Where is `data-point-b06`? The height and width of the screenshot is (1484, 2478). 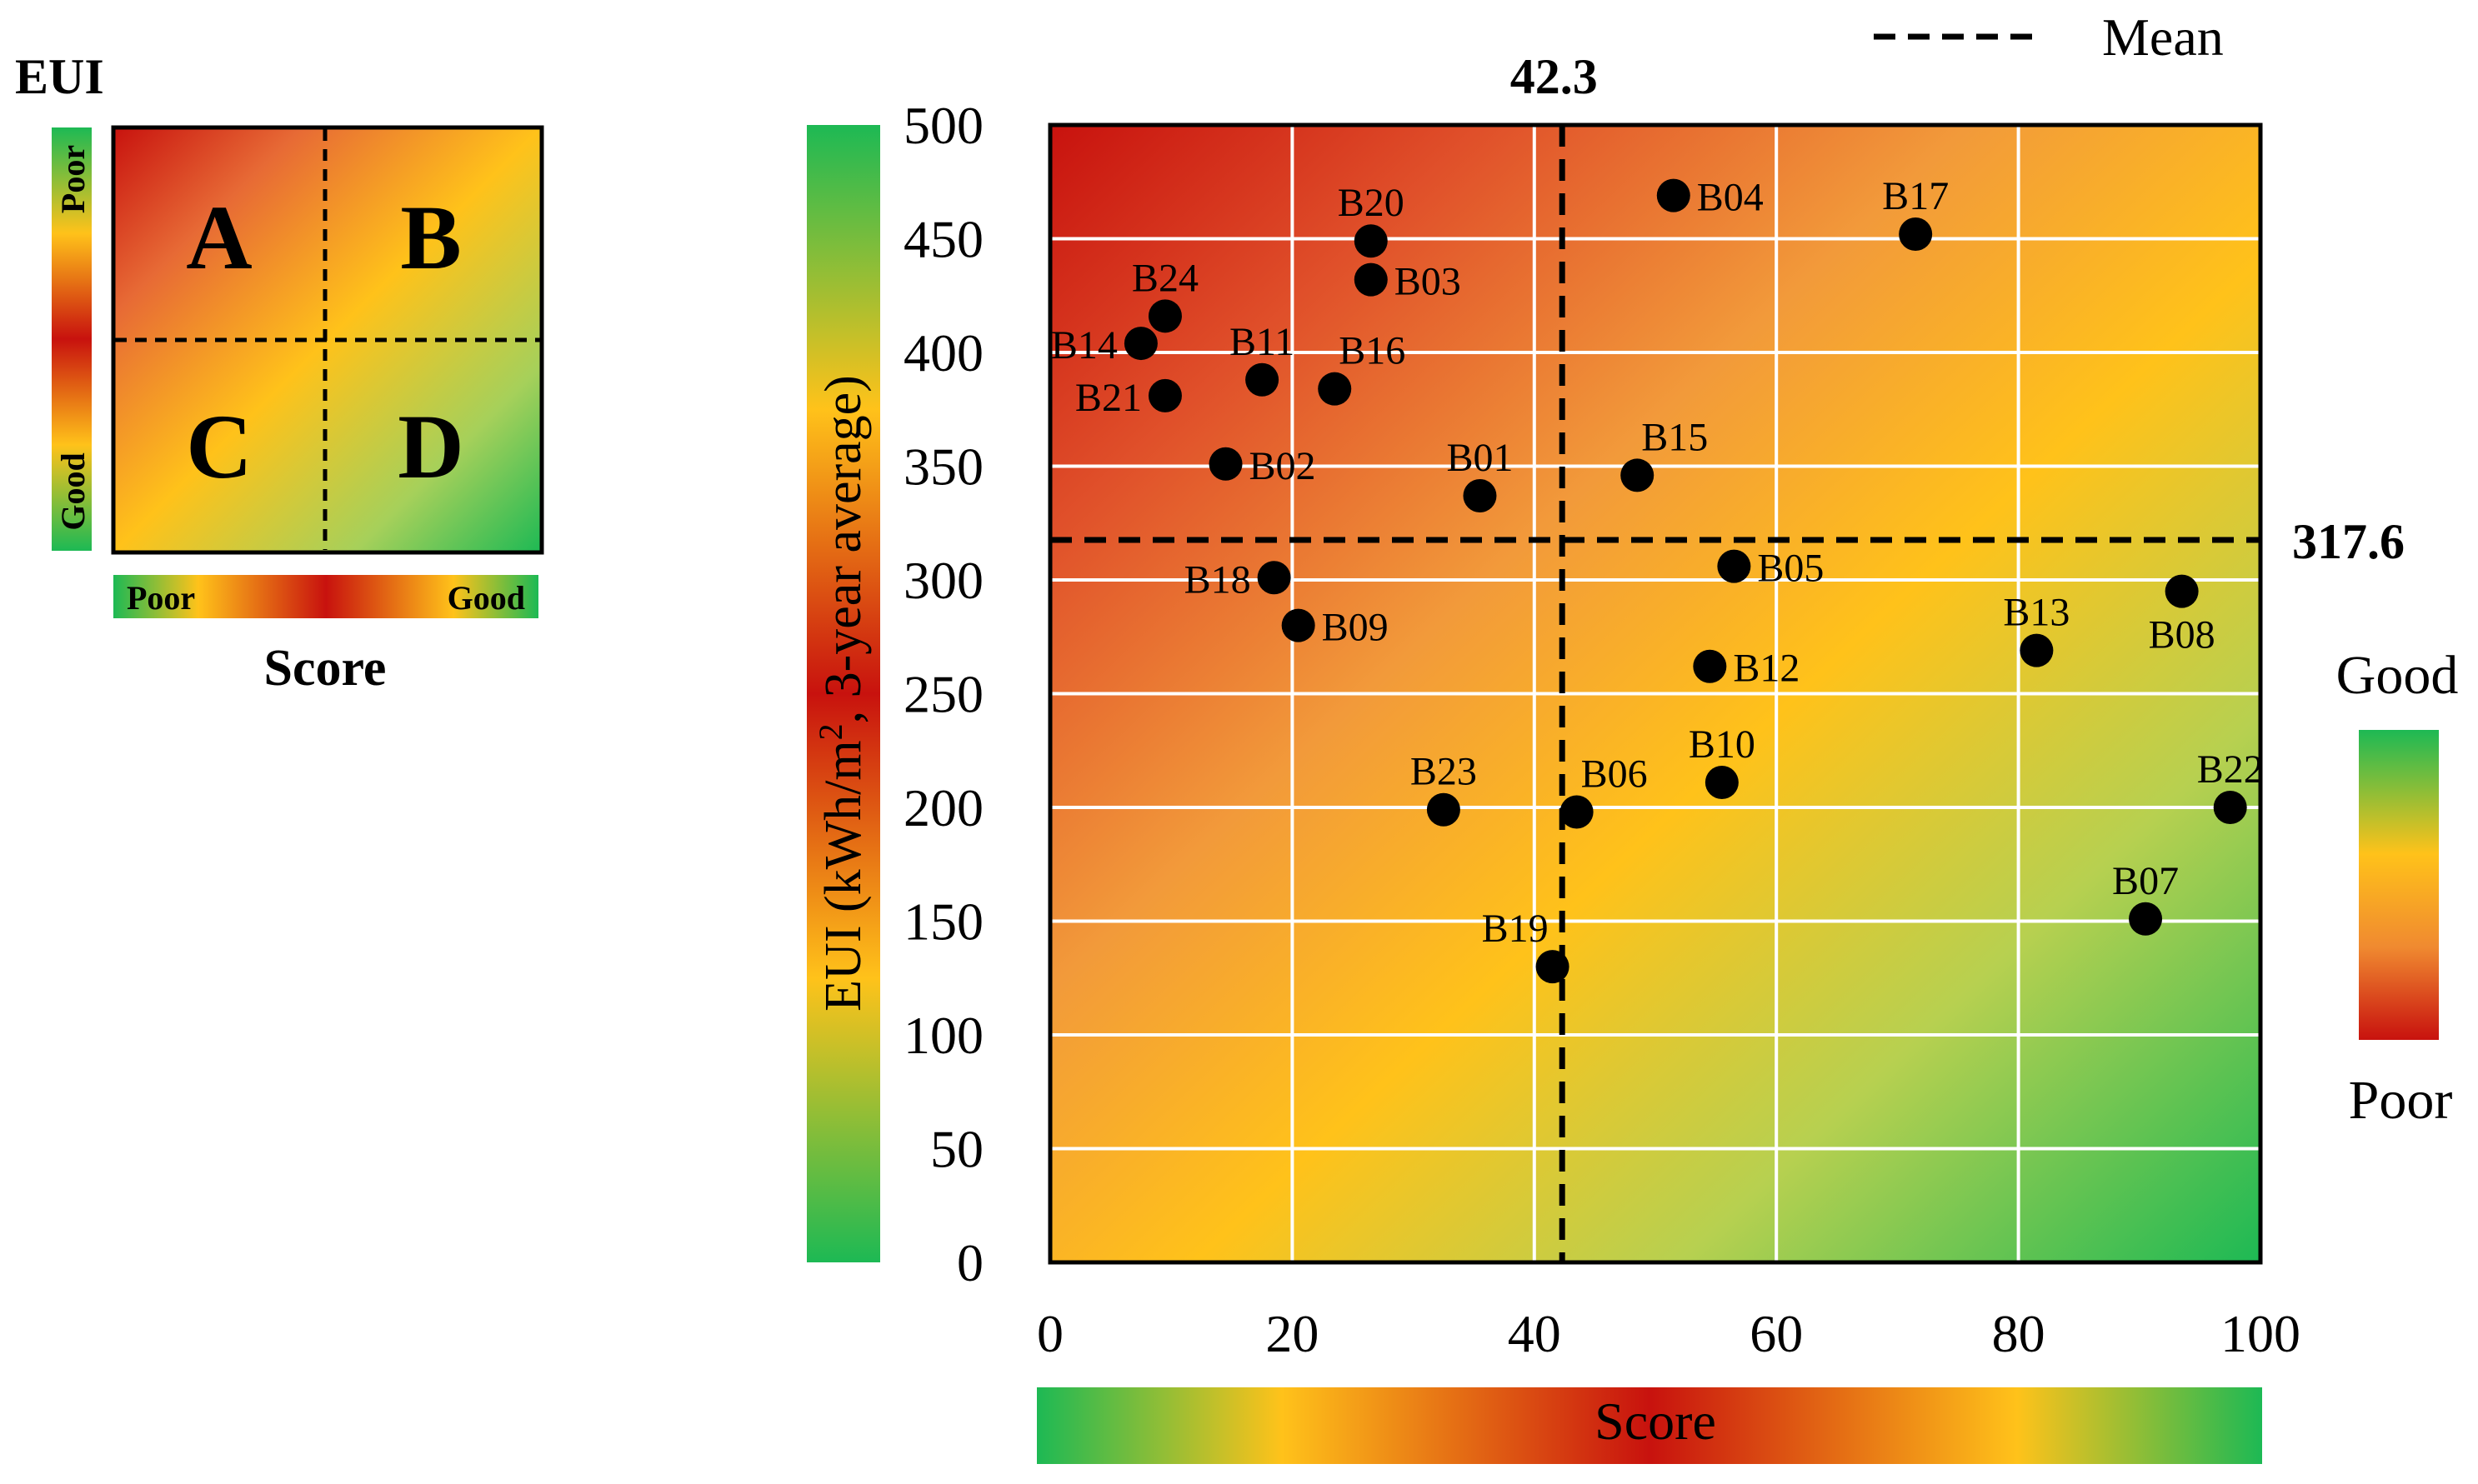
data-point-b06 is located at coordinates (1576, 812).